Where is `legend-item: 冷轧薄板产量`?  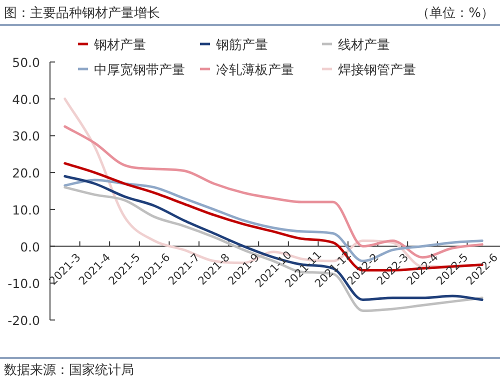 legend-item: 冷轧薄板产量 is located at coordinates (247, 70).